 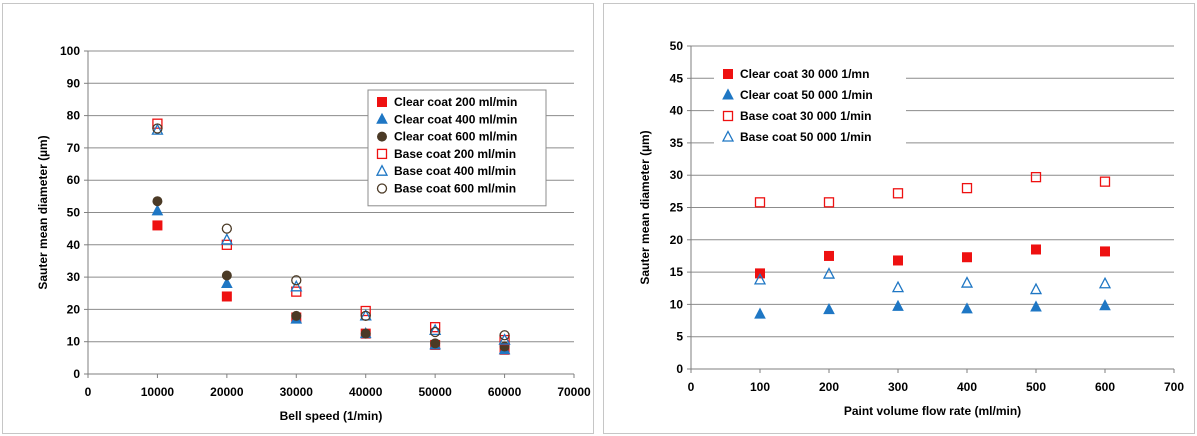 I want to click on legend-label: Clear coat 400 ml/min, so click(x=455, y=119).